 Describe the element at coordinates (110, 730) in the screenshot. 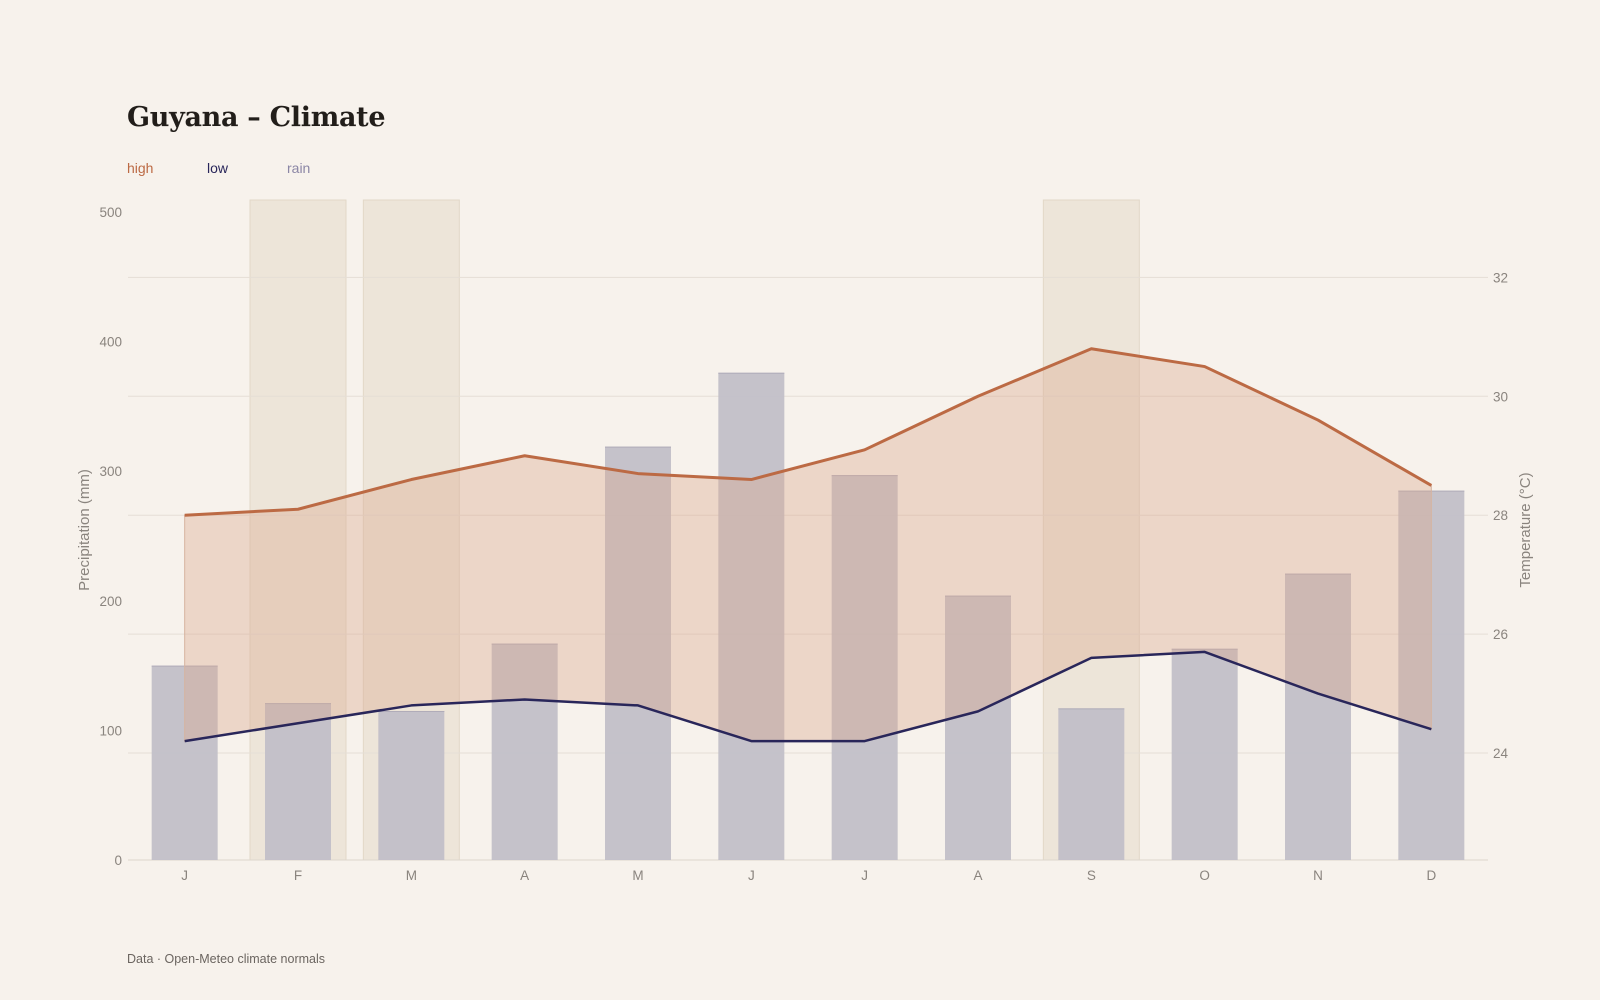

I see `left-tick-label: 100` at that location.